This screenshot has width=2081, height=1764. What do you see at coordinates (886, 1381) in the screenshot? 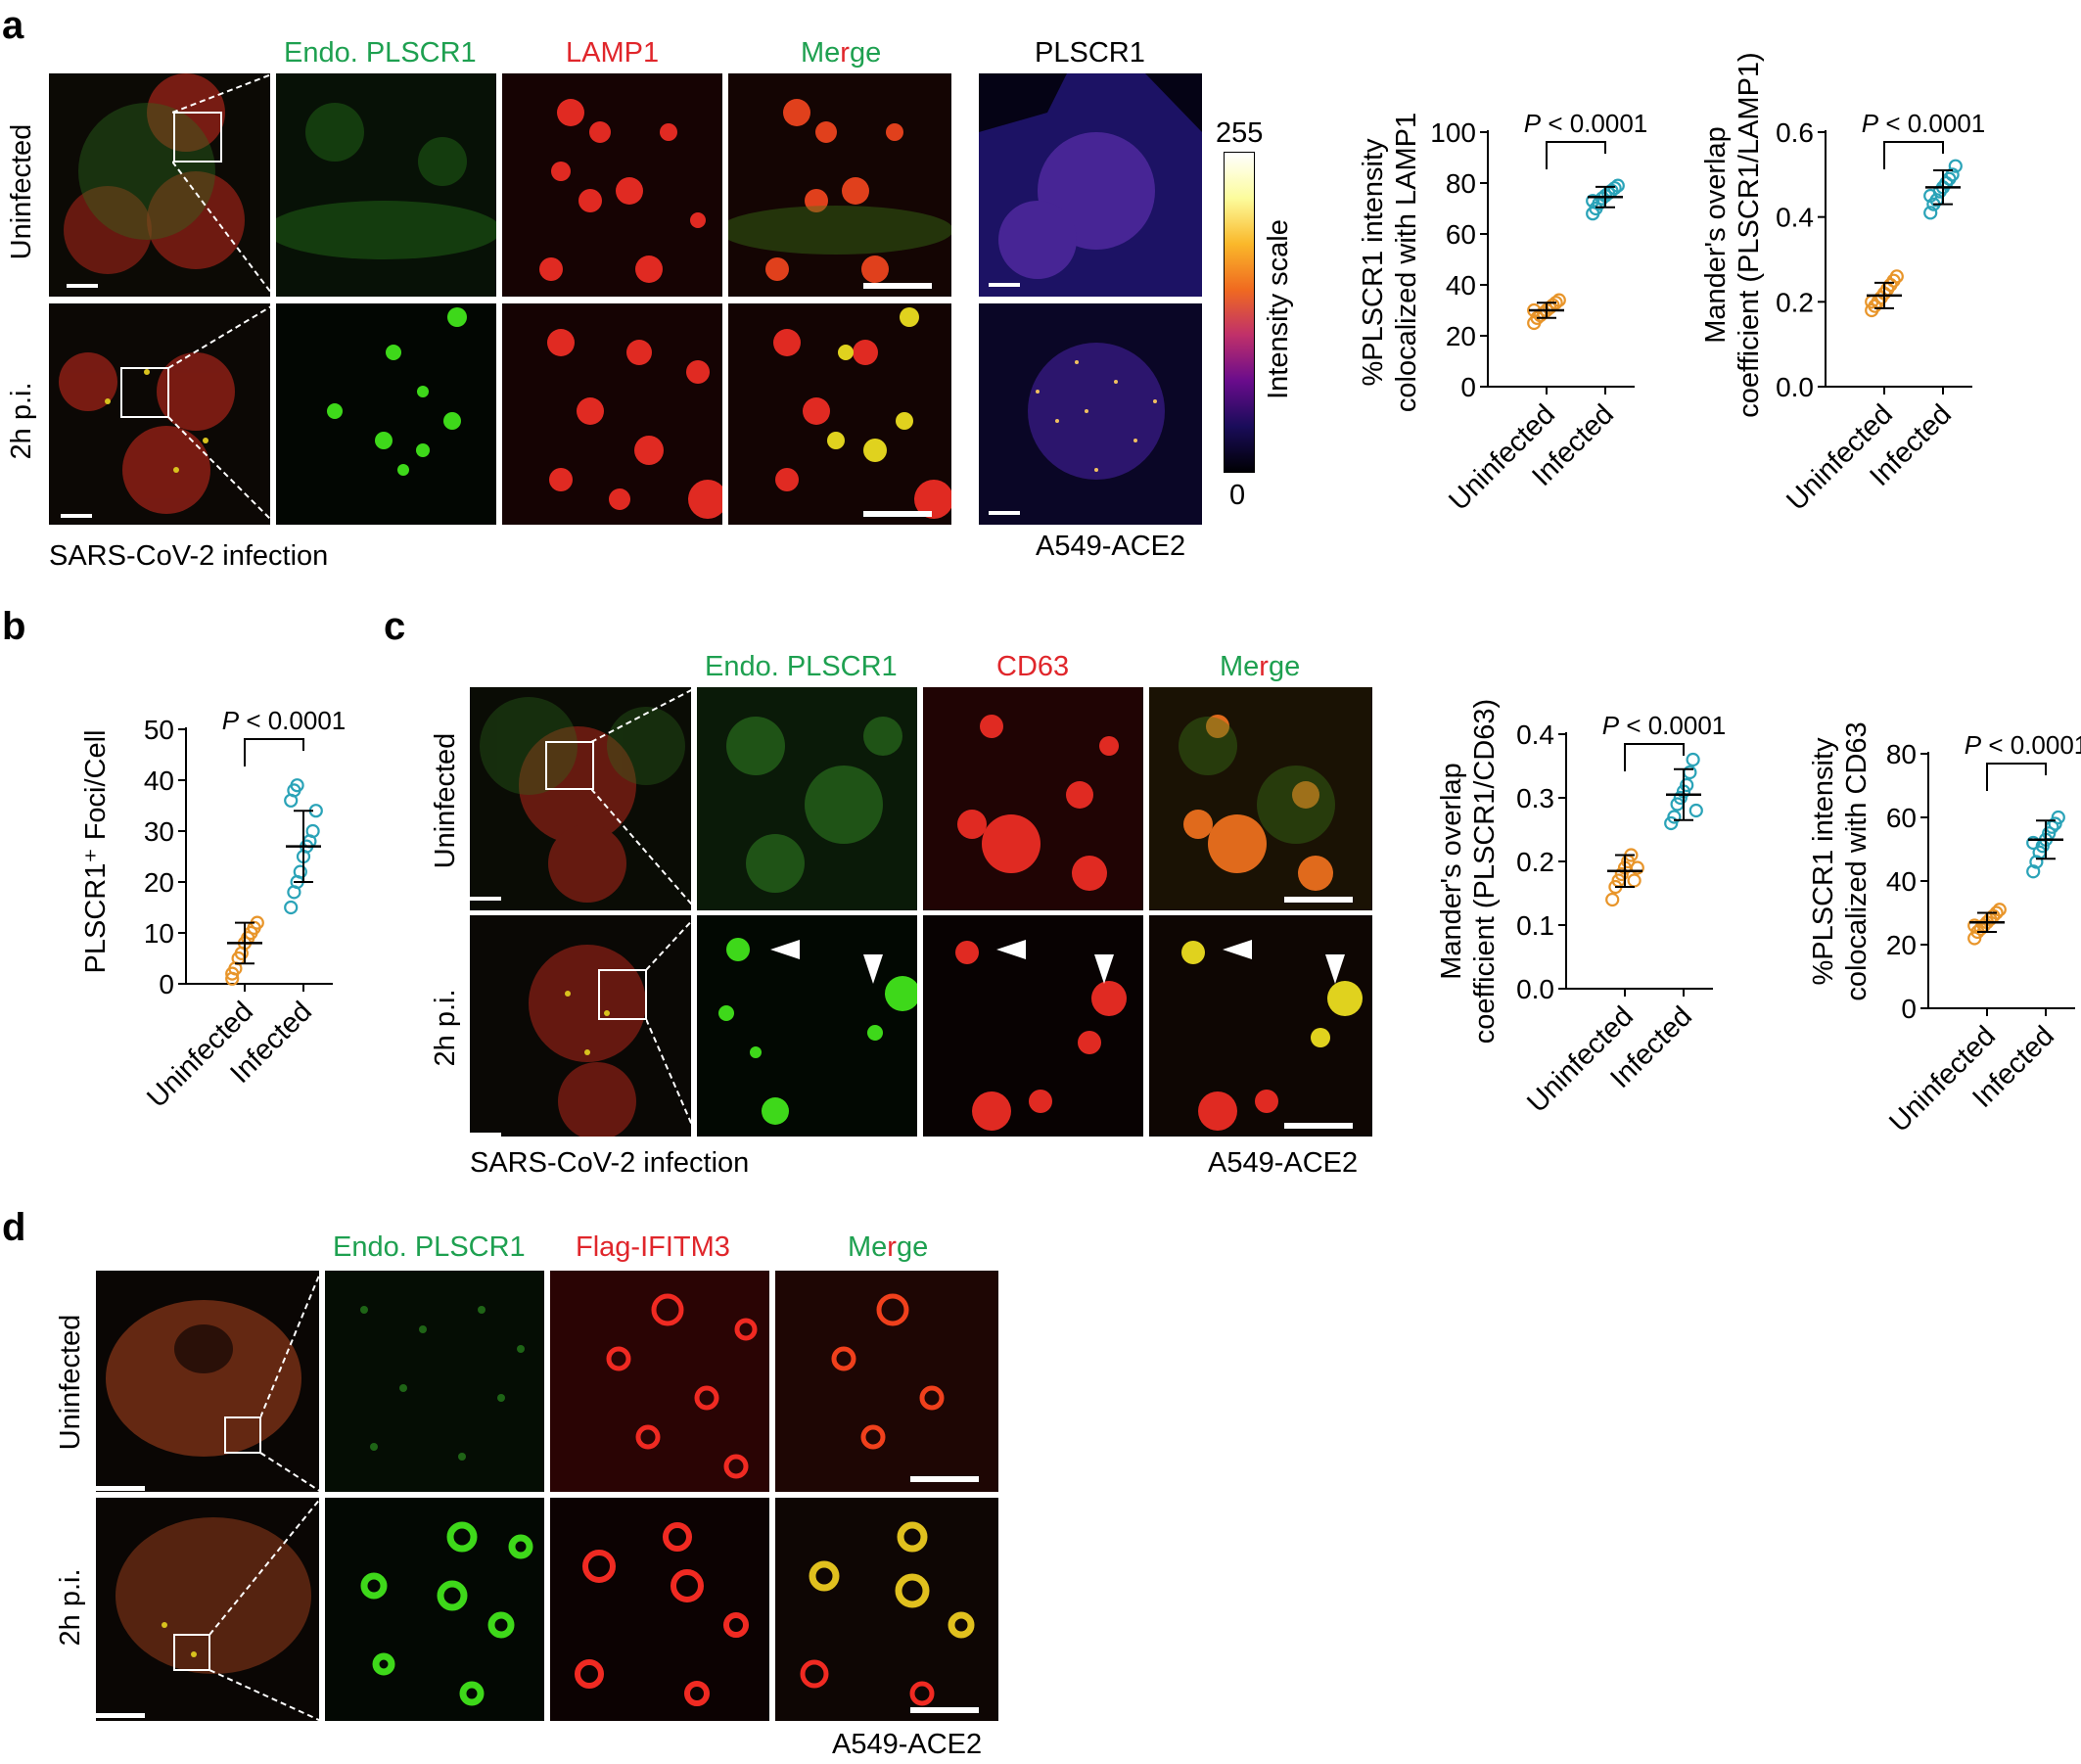
I see `micrograph-merge-uninfected-d` at bounding box center [886, 1381].